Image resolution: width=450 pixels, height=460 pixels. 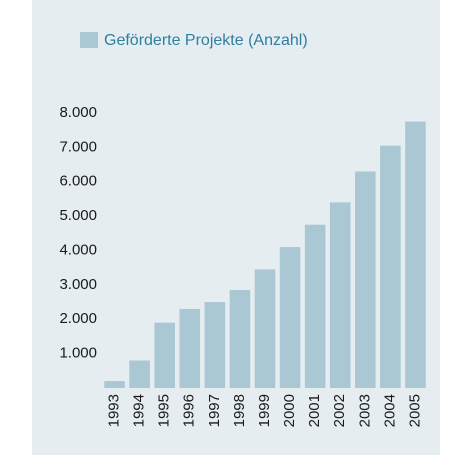 I want to click on x-tick-label: 2001, so click(x=314, y=410).